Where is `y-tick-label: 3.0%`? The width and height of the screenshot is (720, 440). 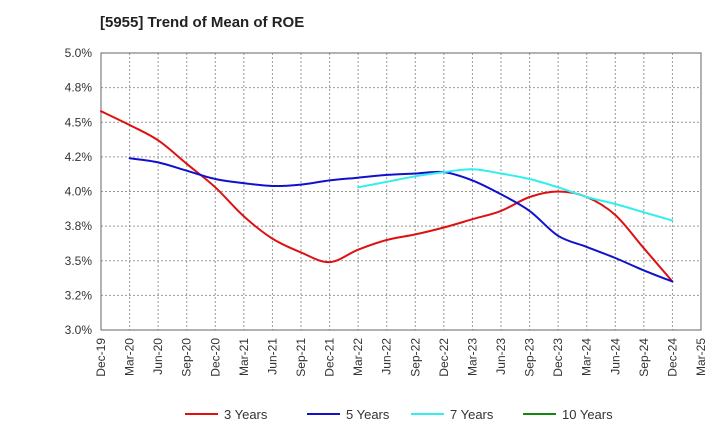 y-tick-label: 3.0% is located at coordinates (79, 330).